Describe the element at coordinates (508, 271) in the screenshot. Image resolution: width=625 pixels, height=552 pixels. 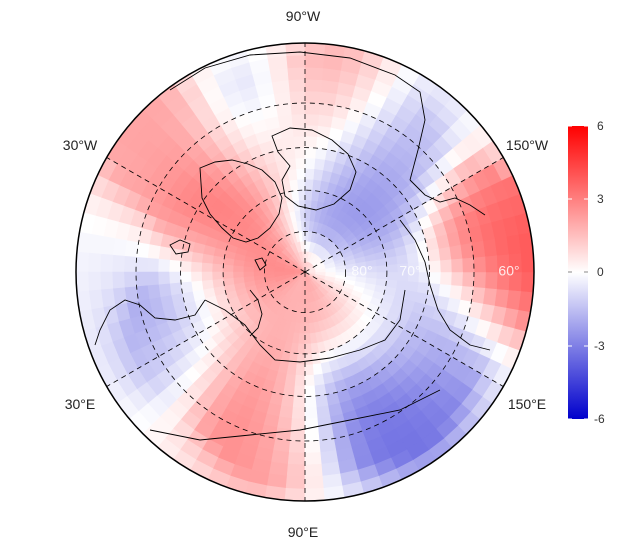
I see `lat-label-60: 60°` at that location.